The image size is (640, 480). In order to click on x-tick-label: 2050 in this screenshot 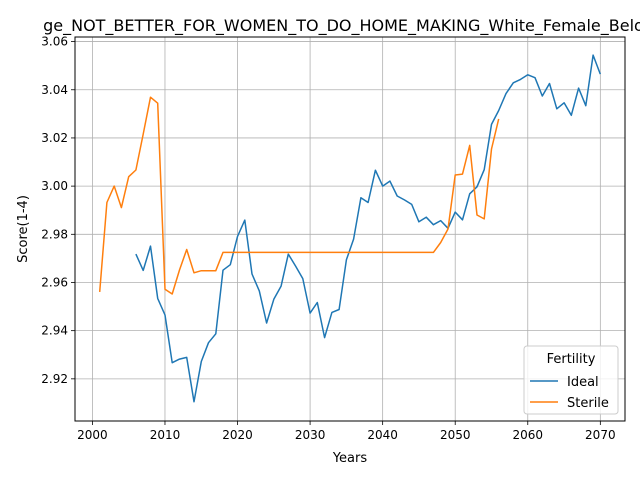, I will do `click(455, 435)`.